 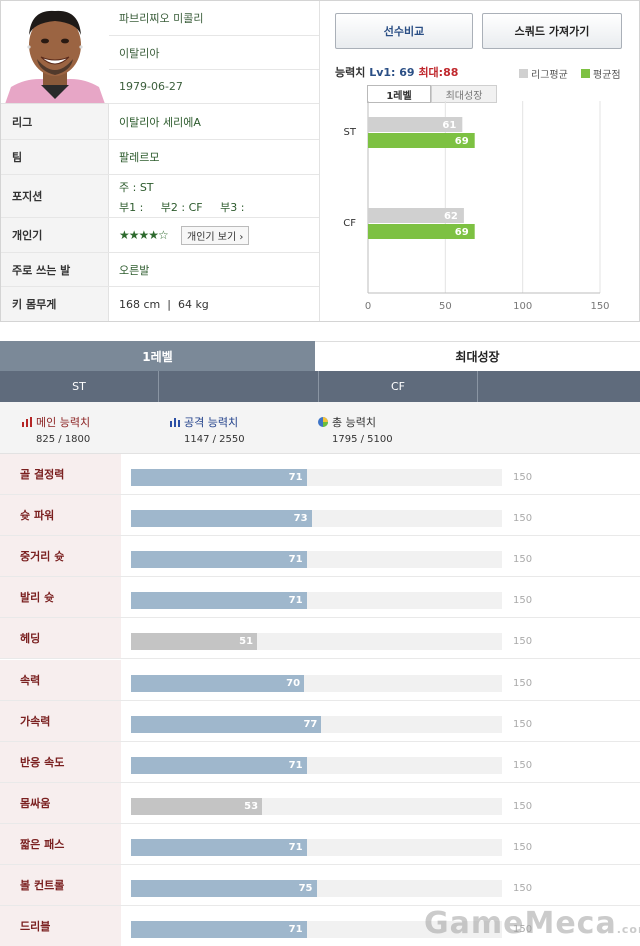 I want to click on position-sub: 부1 : 부2 : CF 부3 :, so click(x=182, y=207).